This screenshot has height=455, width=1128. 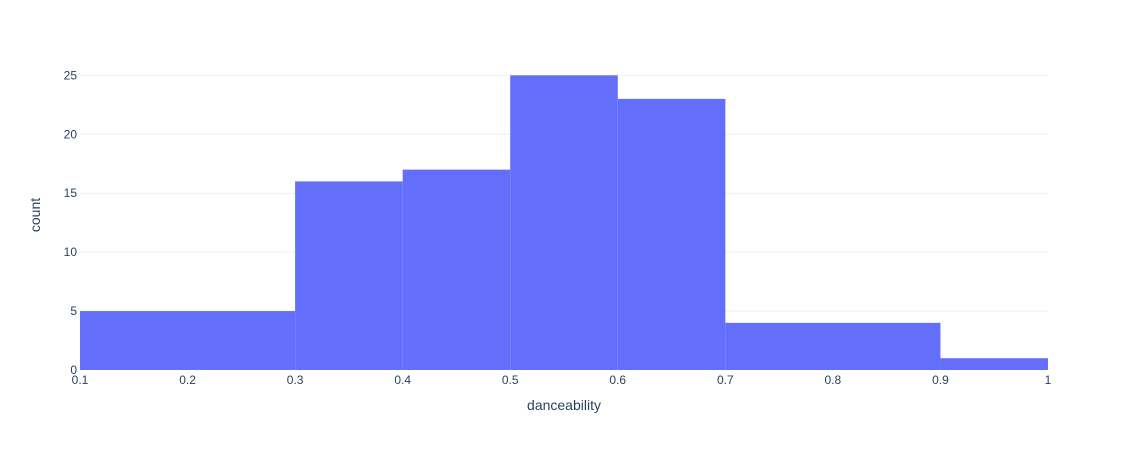 What do you see at coordinates (73, 311) in the screenshot?
I see `y-tick-label: 5` at bounding box center [73, 311].